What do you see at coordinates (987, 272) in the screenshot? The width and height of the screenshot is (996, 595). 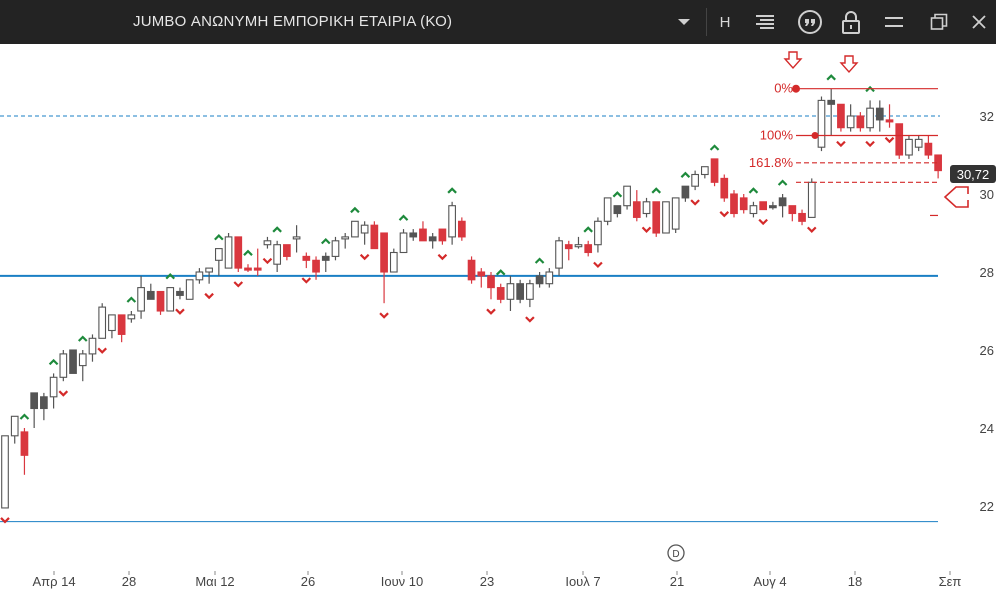 I see `y-tick-label: 28` at bounding box center [987, 272].